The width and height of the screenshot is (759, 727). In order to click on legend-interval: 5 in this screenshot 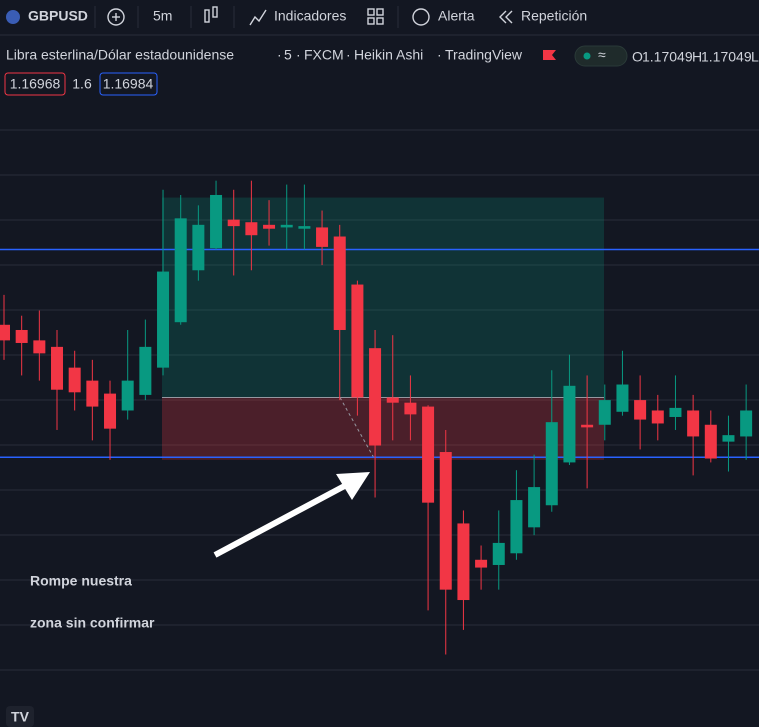, I will do `click(288, 55)`.